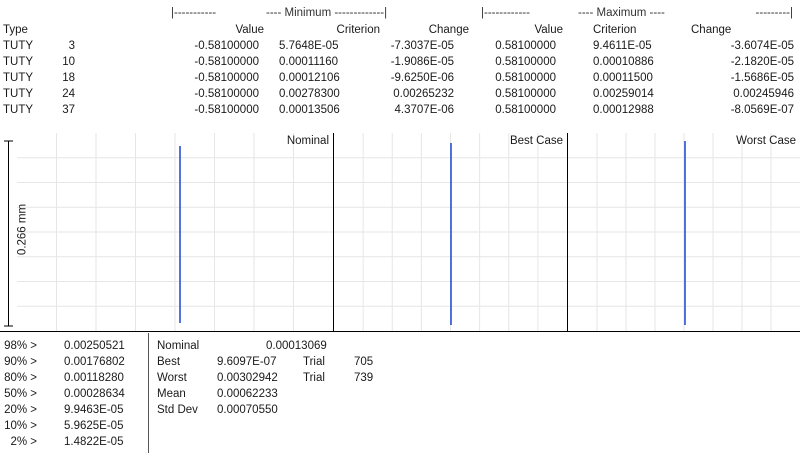 Image resolution: width=800 pixels, height=453 pixels. I want to click on cell-min-change: 4.3707E-06, so click(424, 110).